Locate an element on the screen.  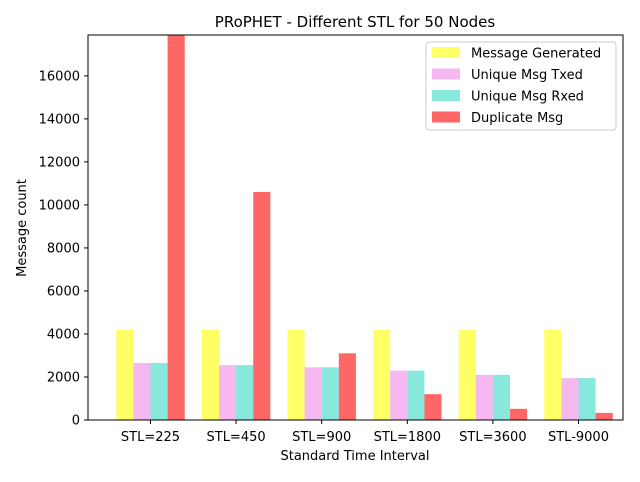
y-tick-label: 8000 is located at coordinates (63, 248).